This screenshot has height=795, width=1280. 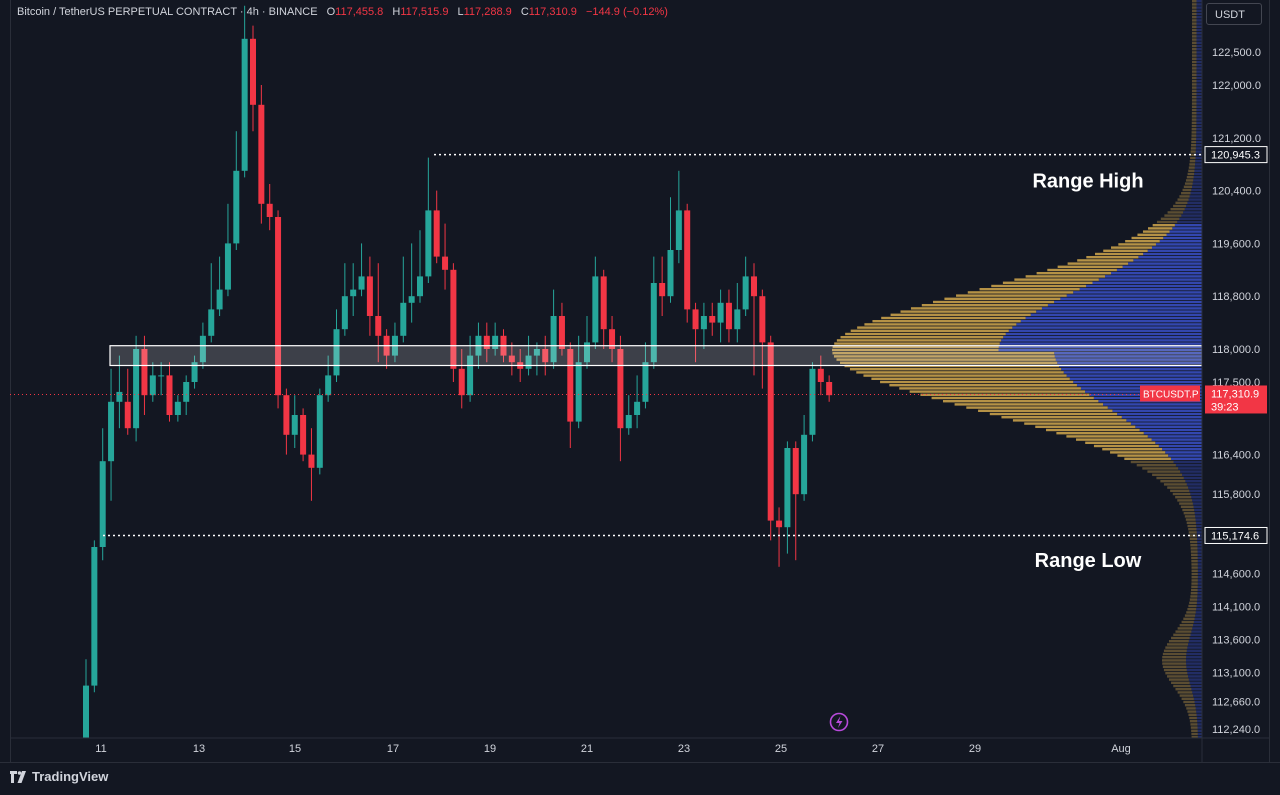 I want to click on range-annotation: Range Low, so click(x=1088, y=561).